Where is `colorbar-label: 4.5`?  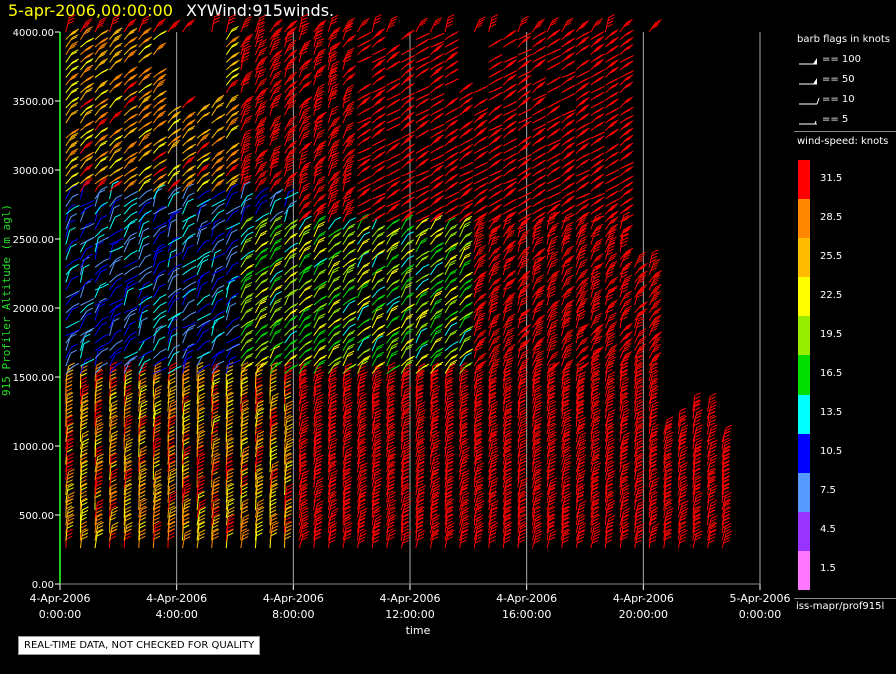
colorbar-label: 4.5 is located at coordinates (828, 530).